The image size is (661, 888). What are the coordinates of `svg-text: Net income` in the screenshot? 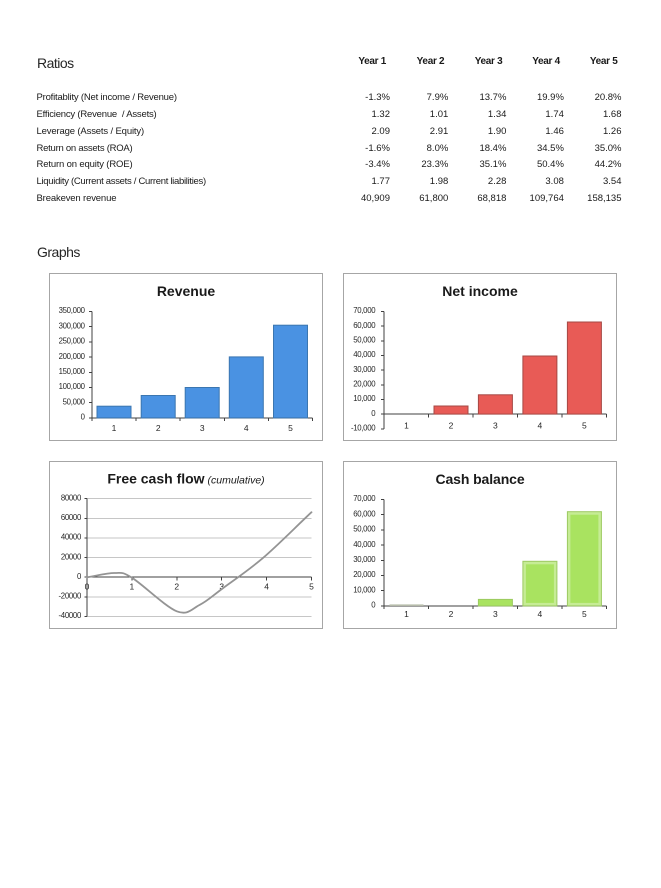 It's located at (480, 291).